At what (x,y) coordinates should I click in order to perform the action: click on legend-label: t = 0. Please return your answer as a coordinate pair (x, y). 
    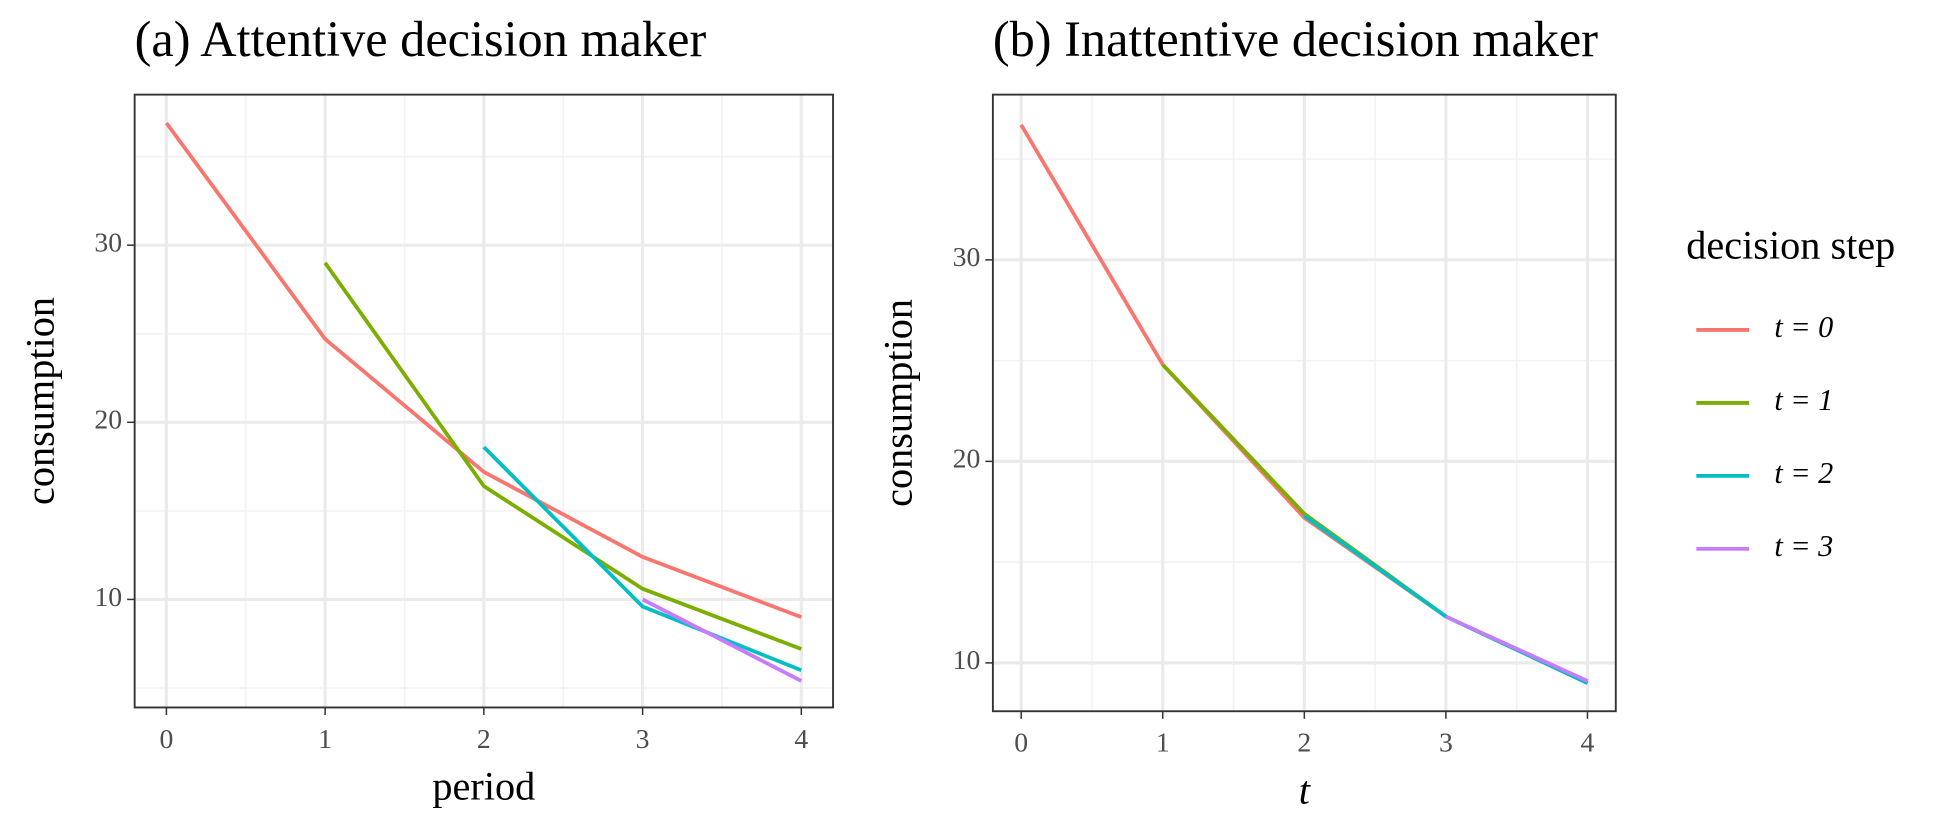
    Looking at the image, I should click on (1803, 327).